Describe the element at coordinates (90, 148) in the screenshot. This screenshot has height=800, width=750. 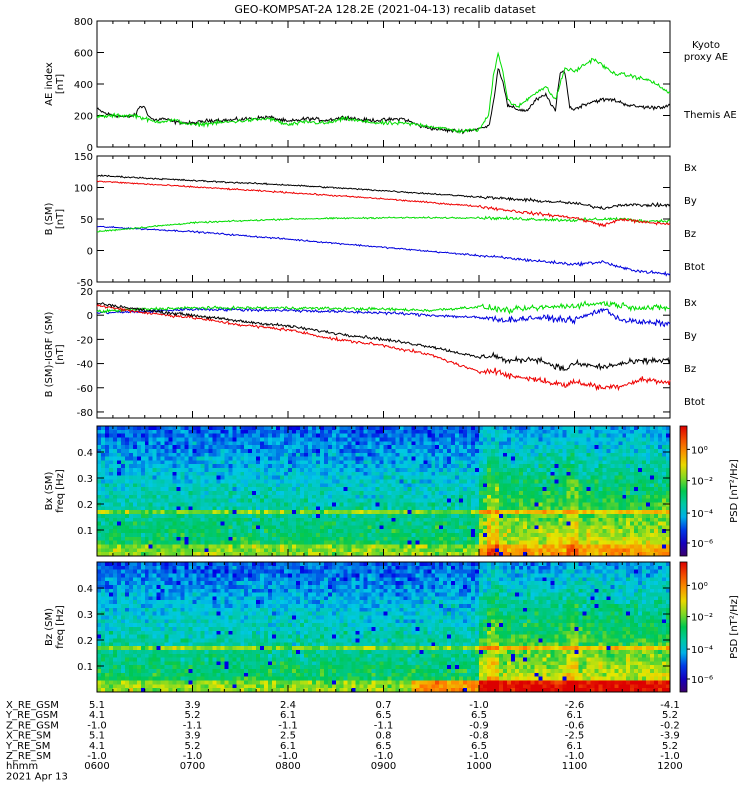
I see `y-tick-label: 0` at that location.